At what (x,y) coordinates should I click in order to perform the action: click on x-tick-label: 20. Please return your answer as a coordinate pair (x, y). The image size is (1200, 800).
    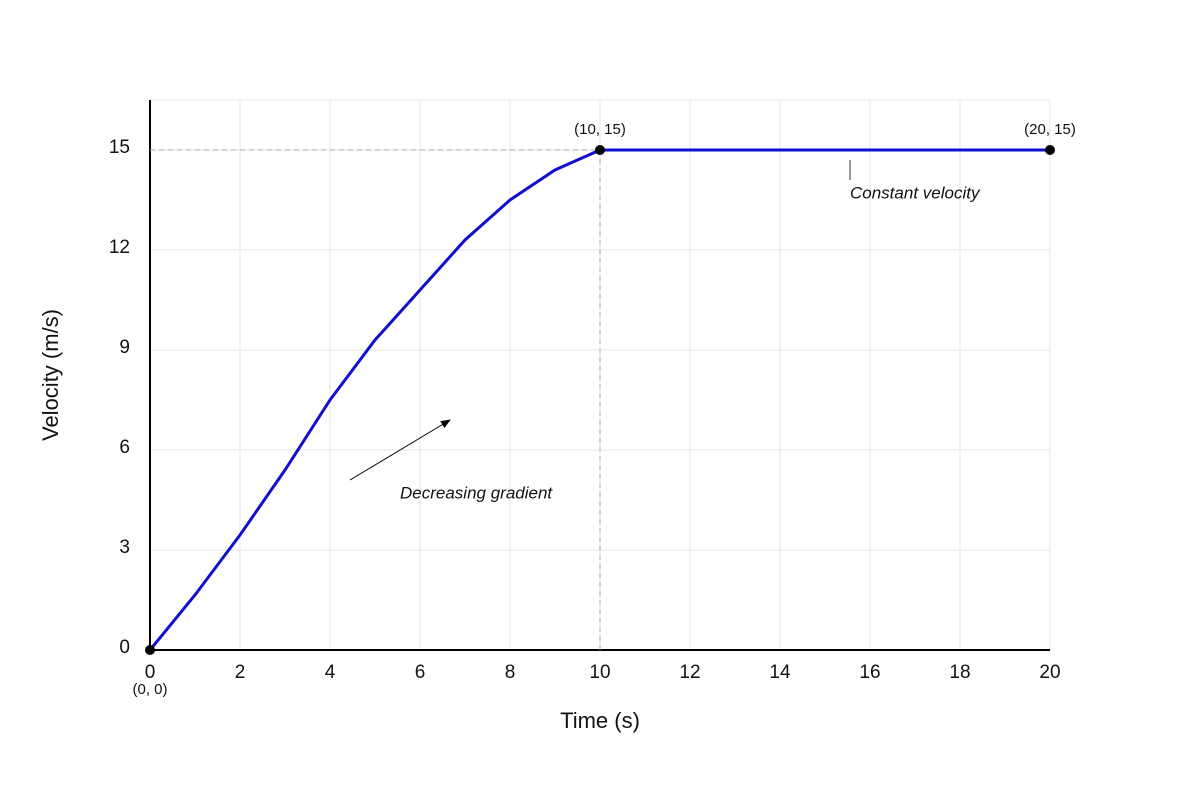
    Looking at the image, I should click on (1049, 672).